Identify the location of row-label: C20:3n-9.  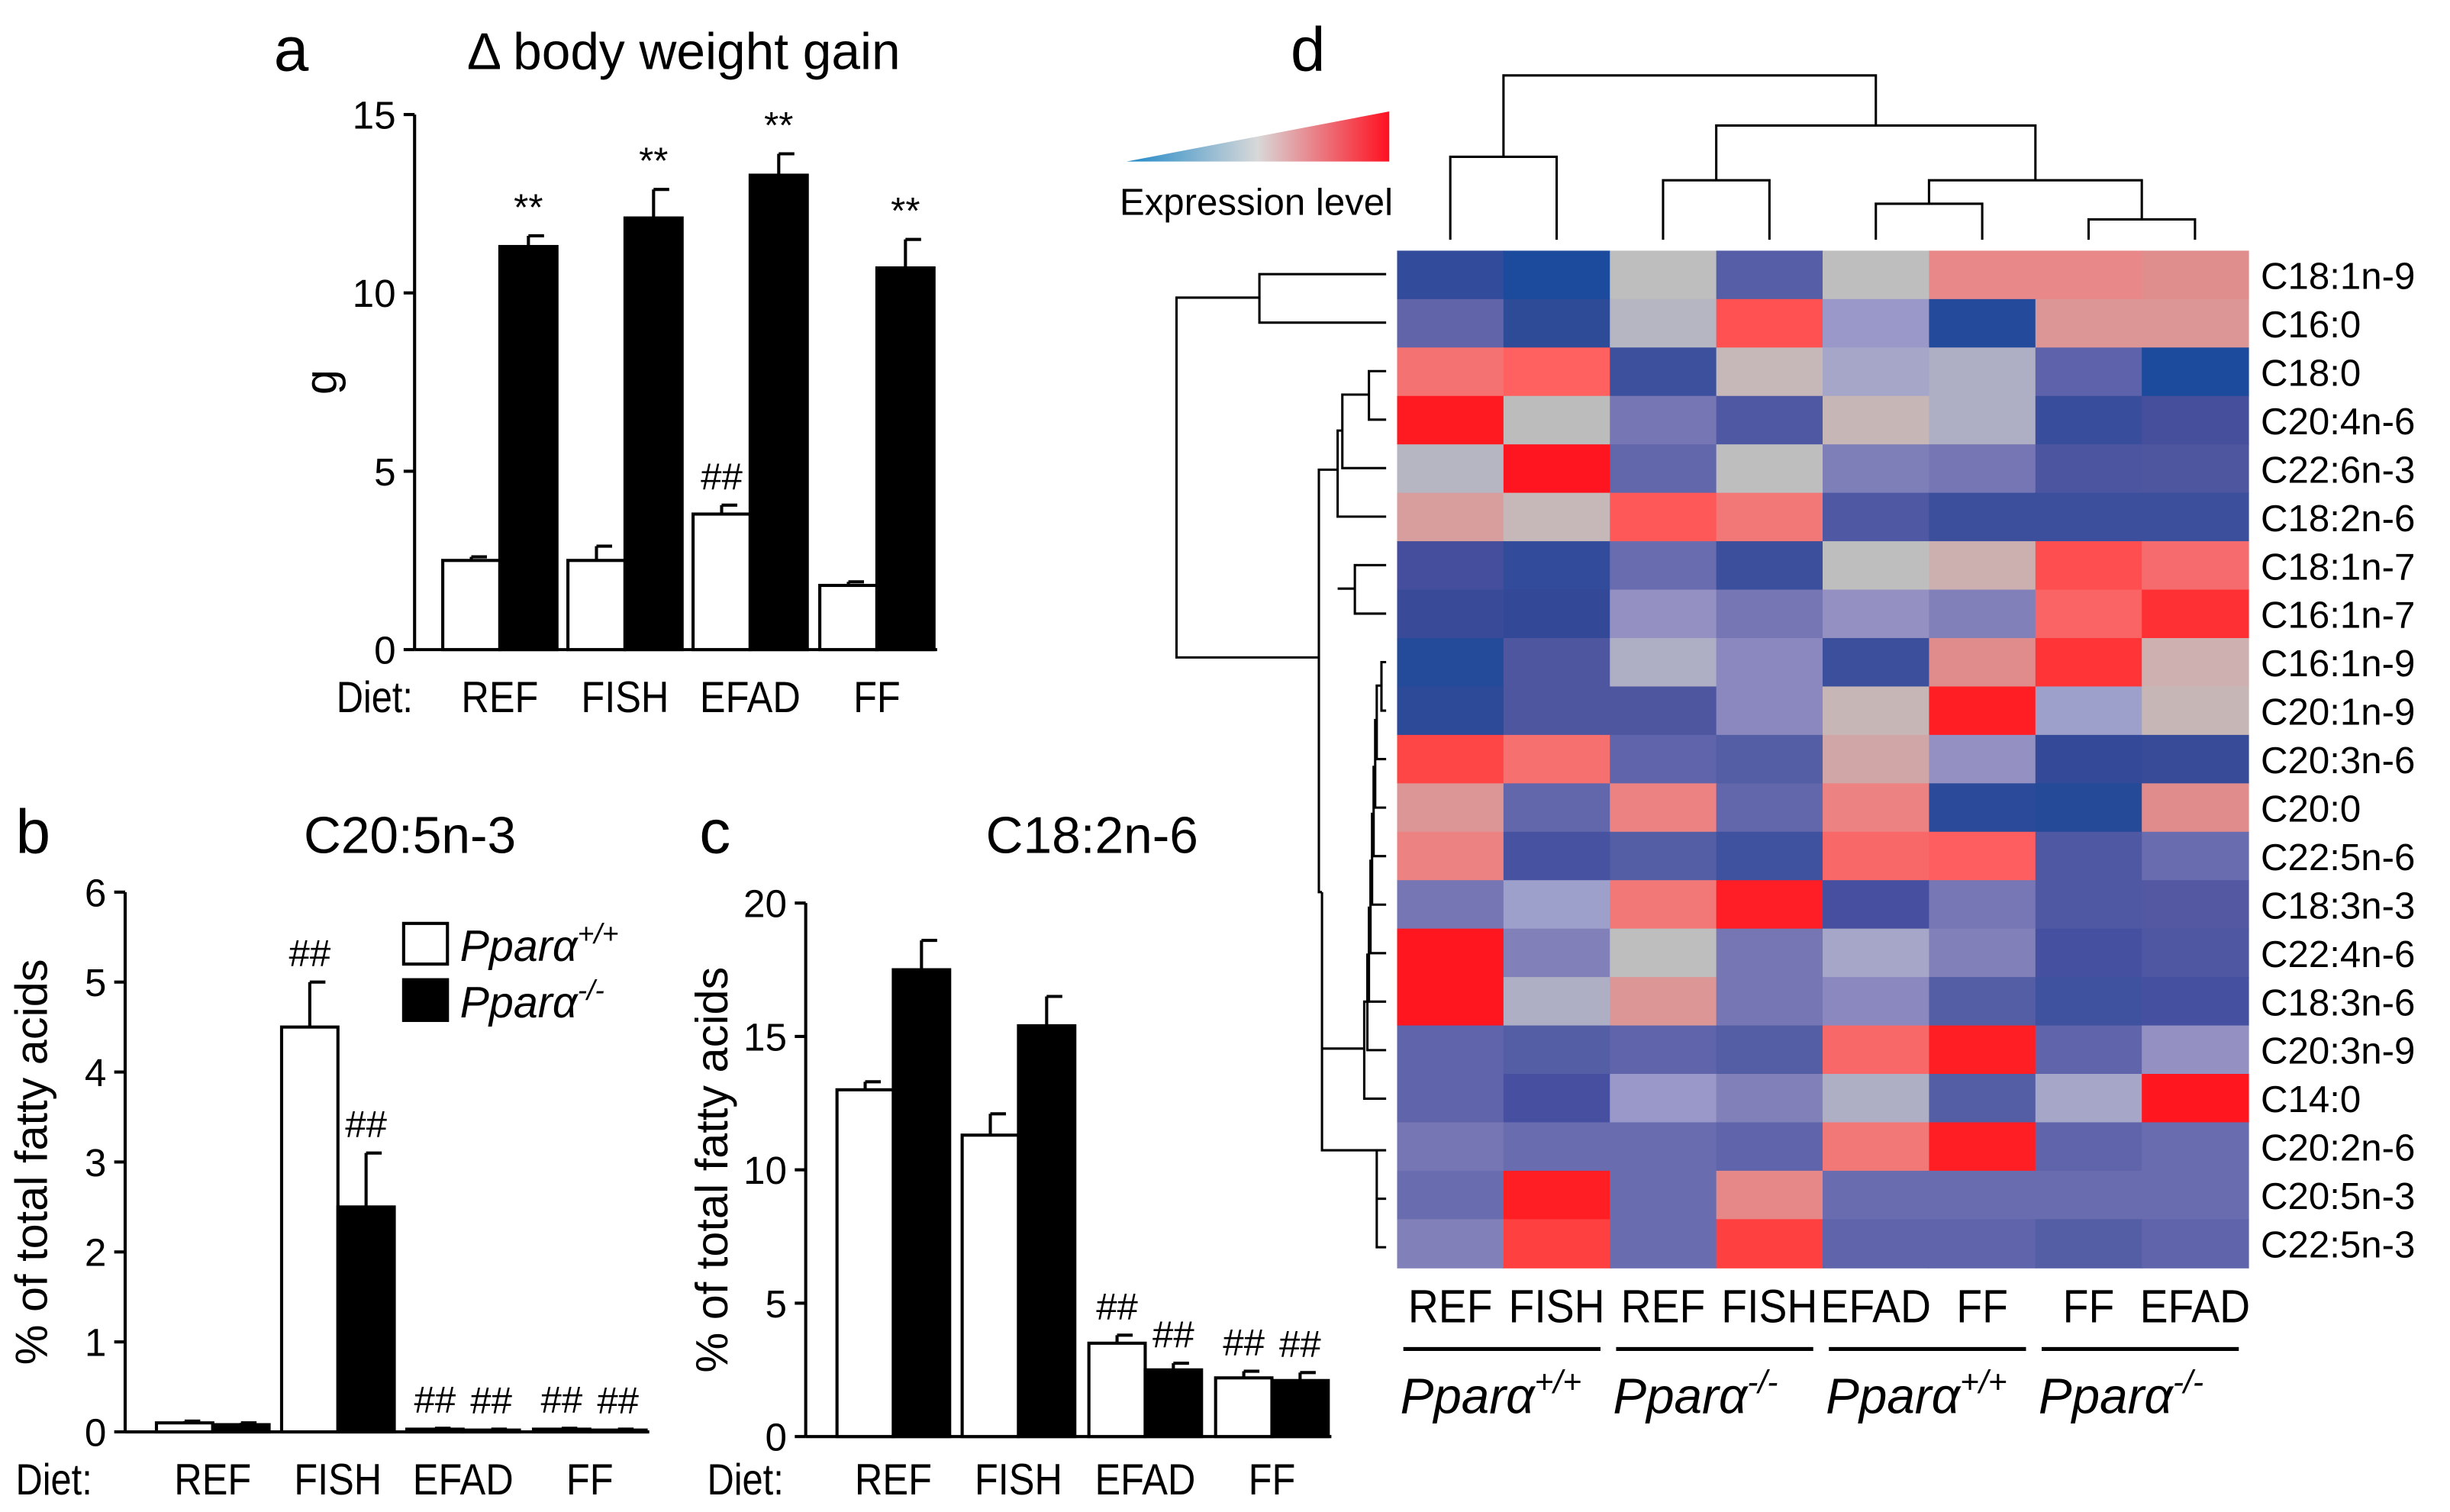
(2338, 1051).